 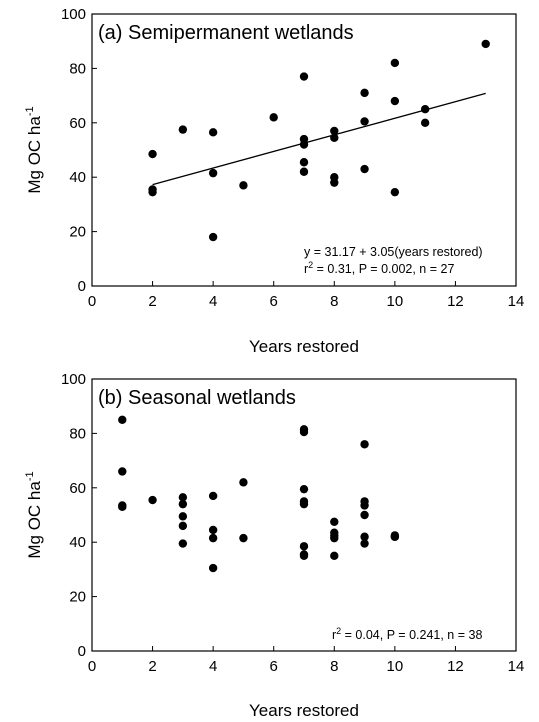 What do you see at coordinates (226, 33) in the screenshot?
I see `chart-title: (a) Semipermanent wetlands` at bounding box center [226, 33].